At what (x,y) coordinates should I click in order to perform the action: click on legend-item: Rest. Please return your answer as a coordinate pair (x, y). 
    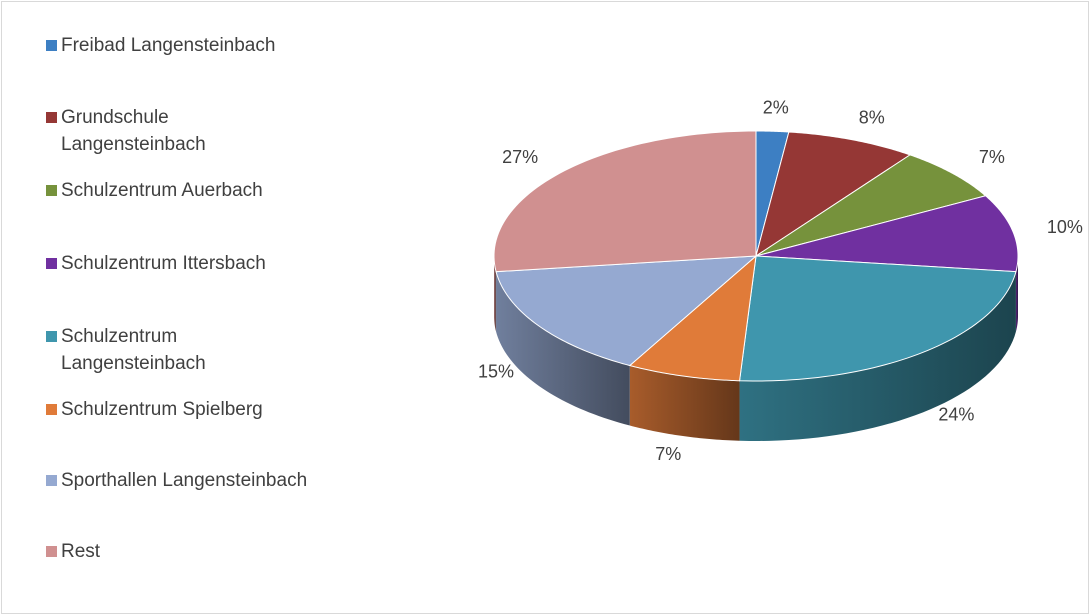
    Looking at the image, I should click on (73, 551).